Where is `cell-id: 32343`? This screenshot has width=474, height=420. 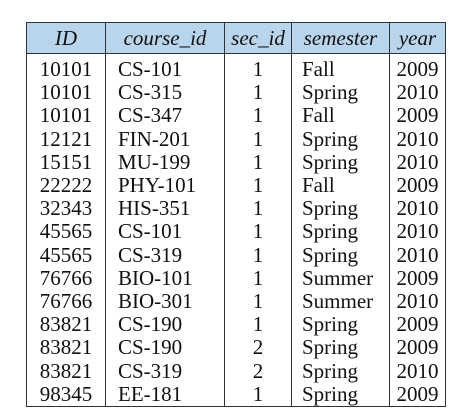
cell-id: 32343 is located at coordinates (66, 209).